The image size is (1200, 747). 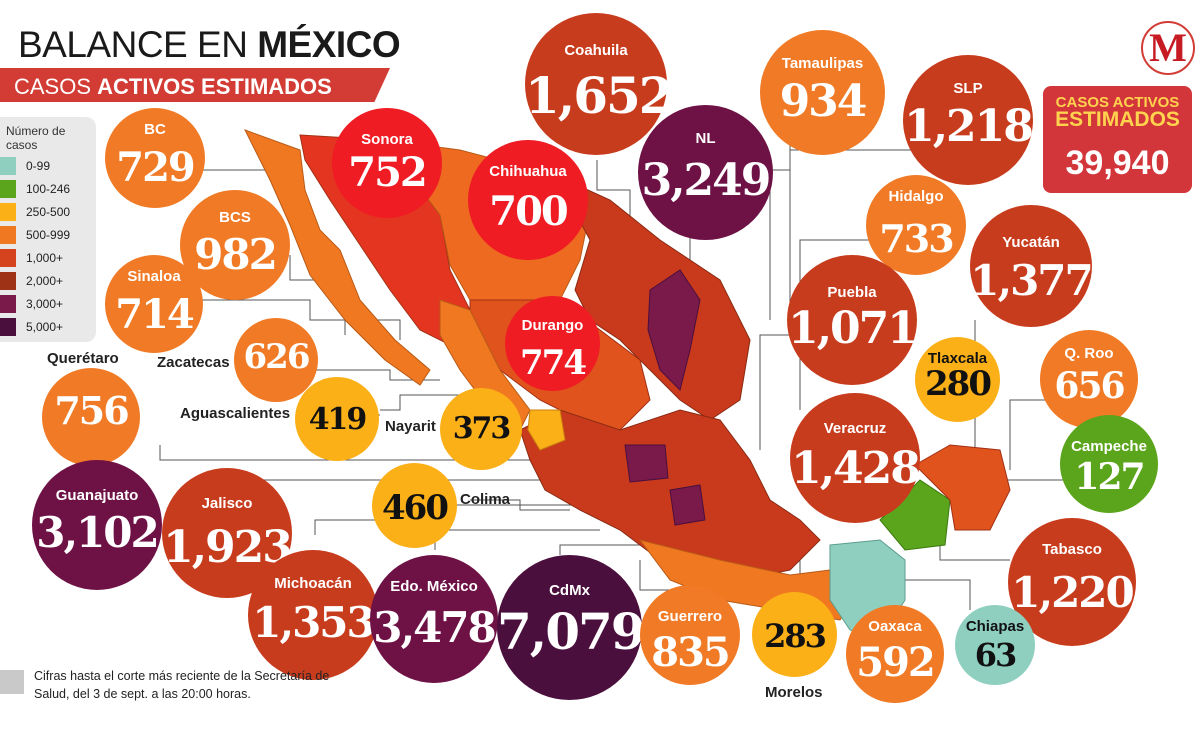 What do you see at coordinates (485, 499) in the screenshot?
I see `label-colima: Colima` at bounding box center [485, 499].